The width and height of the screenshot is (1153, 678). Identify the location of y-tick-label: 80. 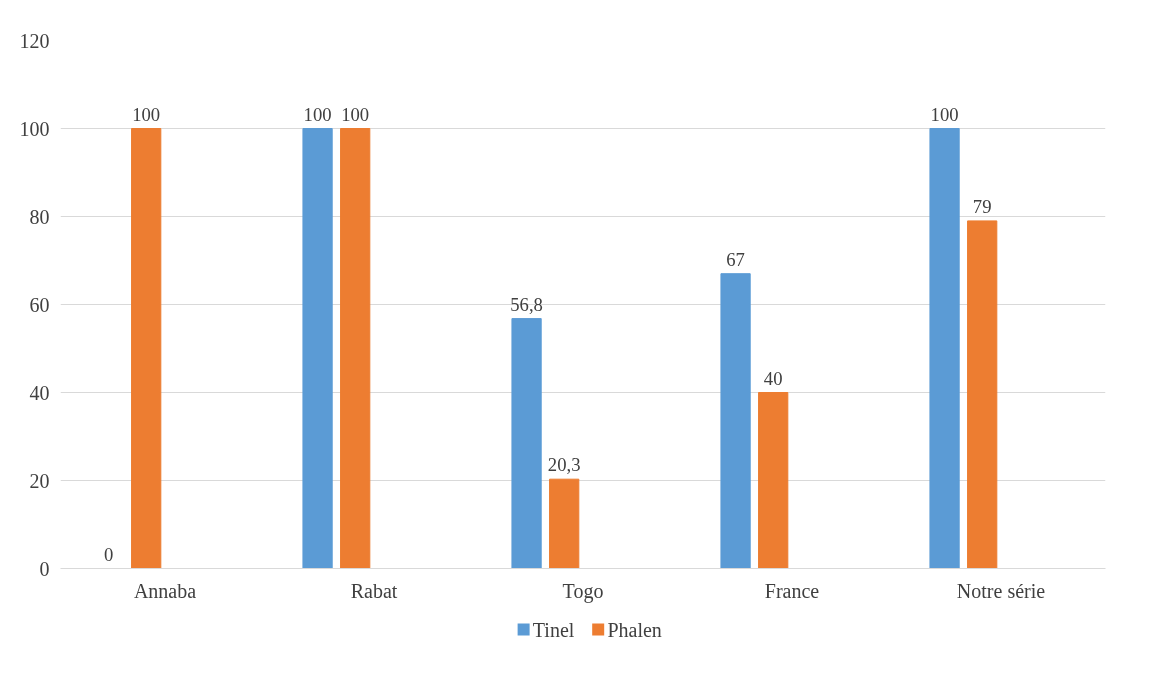
(39, 216).